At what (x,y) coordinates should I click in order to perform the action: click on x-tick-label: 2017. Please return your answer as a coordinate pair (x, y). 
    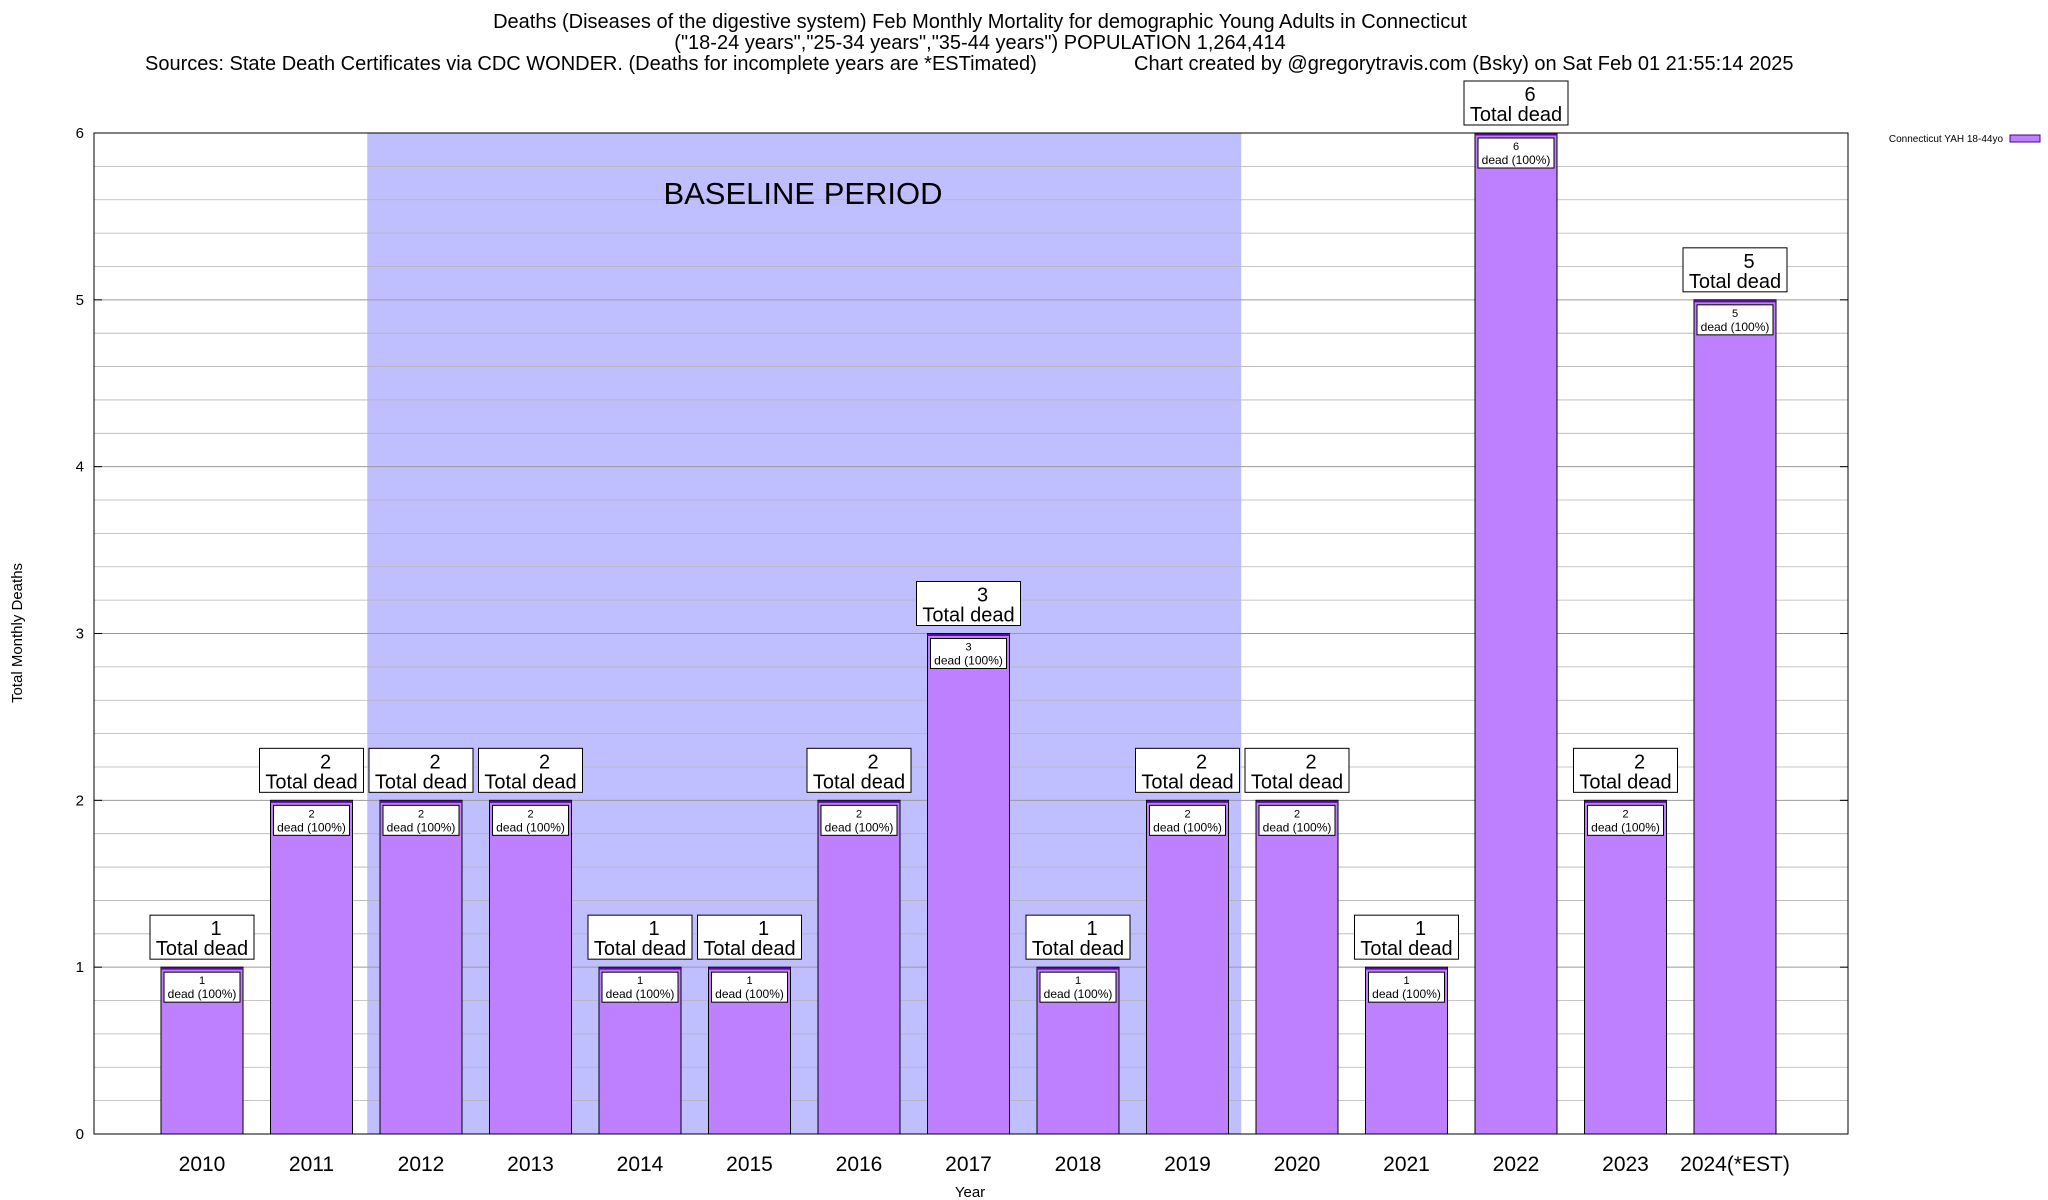
    Looking at the image, I should click on (968, 1164).